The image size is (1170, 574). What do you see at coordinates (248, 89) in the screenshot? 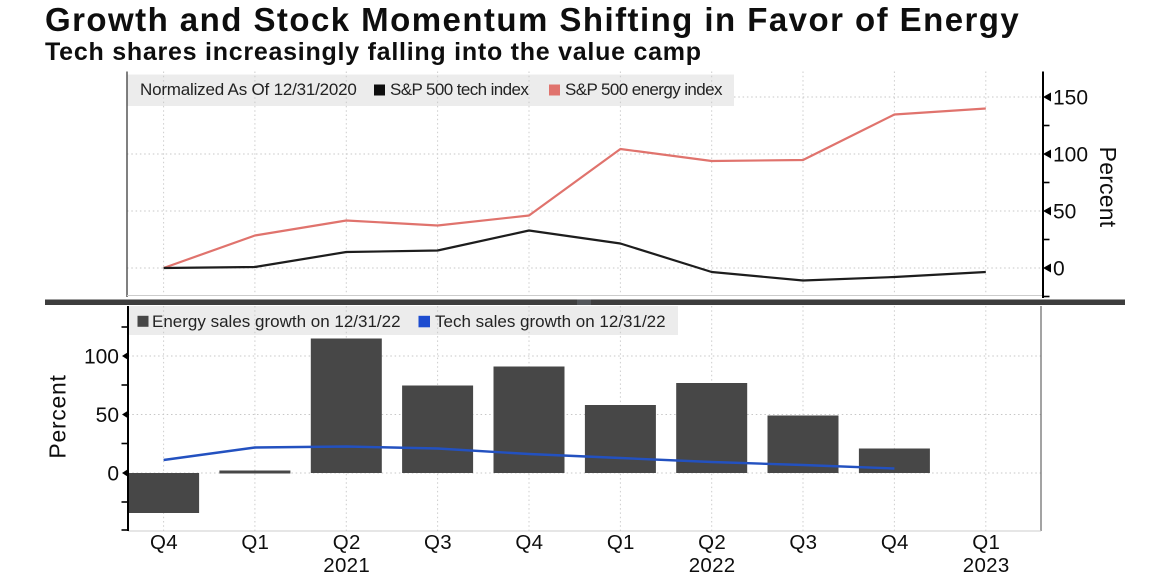
I see `svg-text: Normalized As Of 12/31/2020` at bounding box center [248, 89].